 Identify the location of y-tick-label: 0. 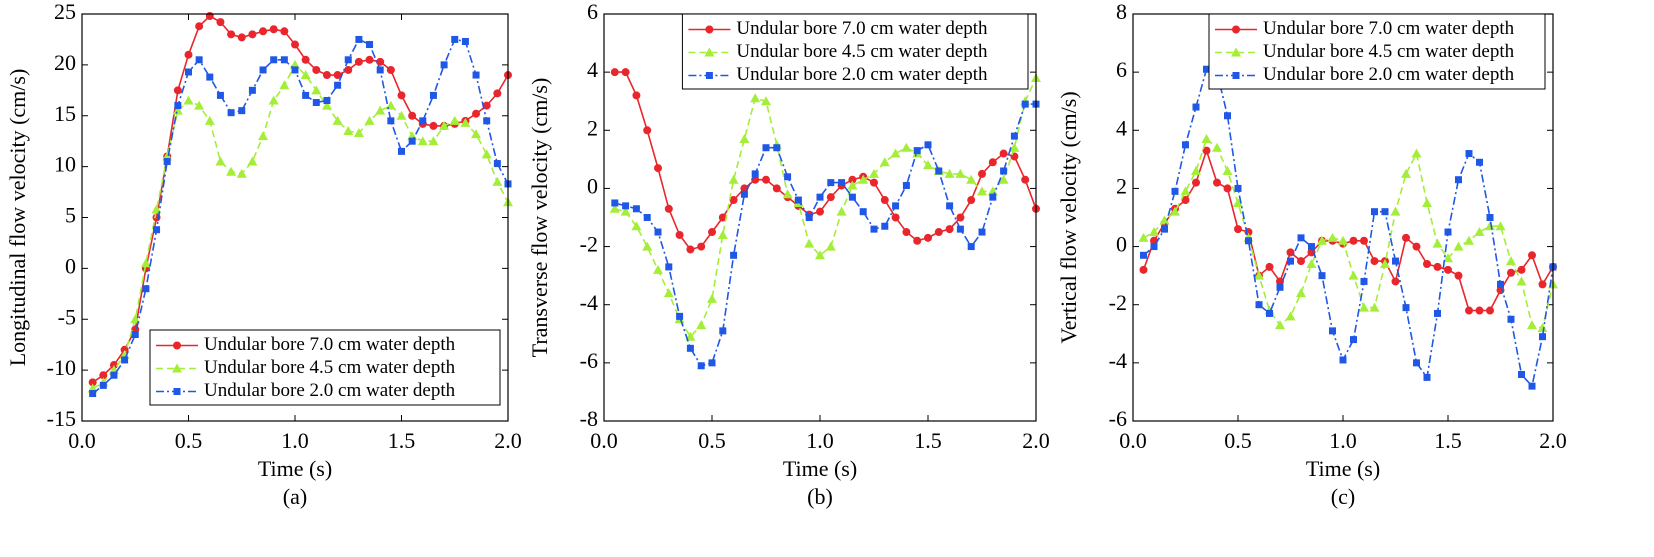
(1121, 244).